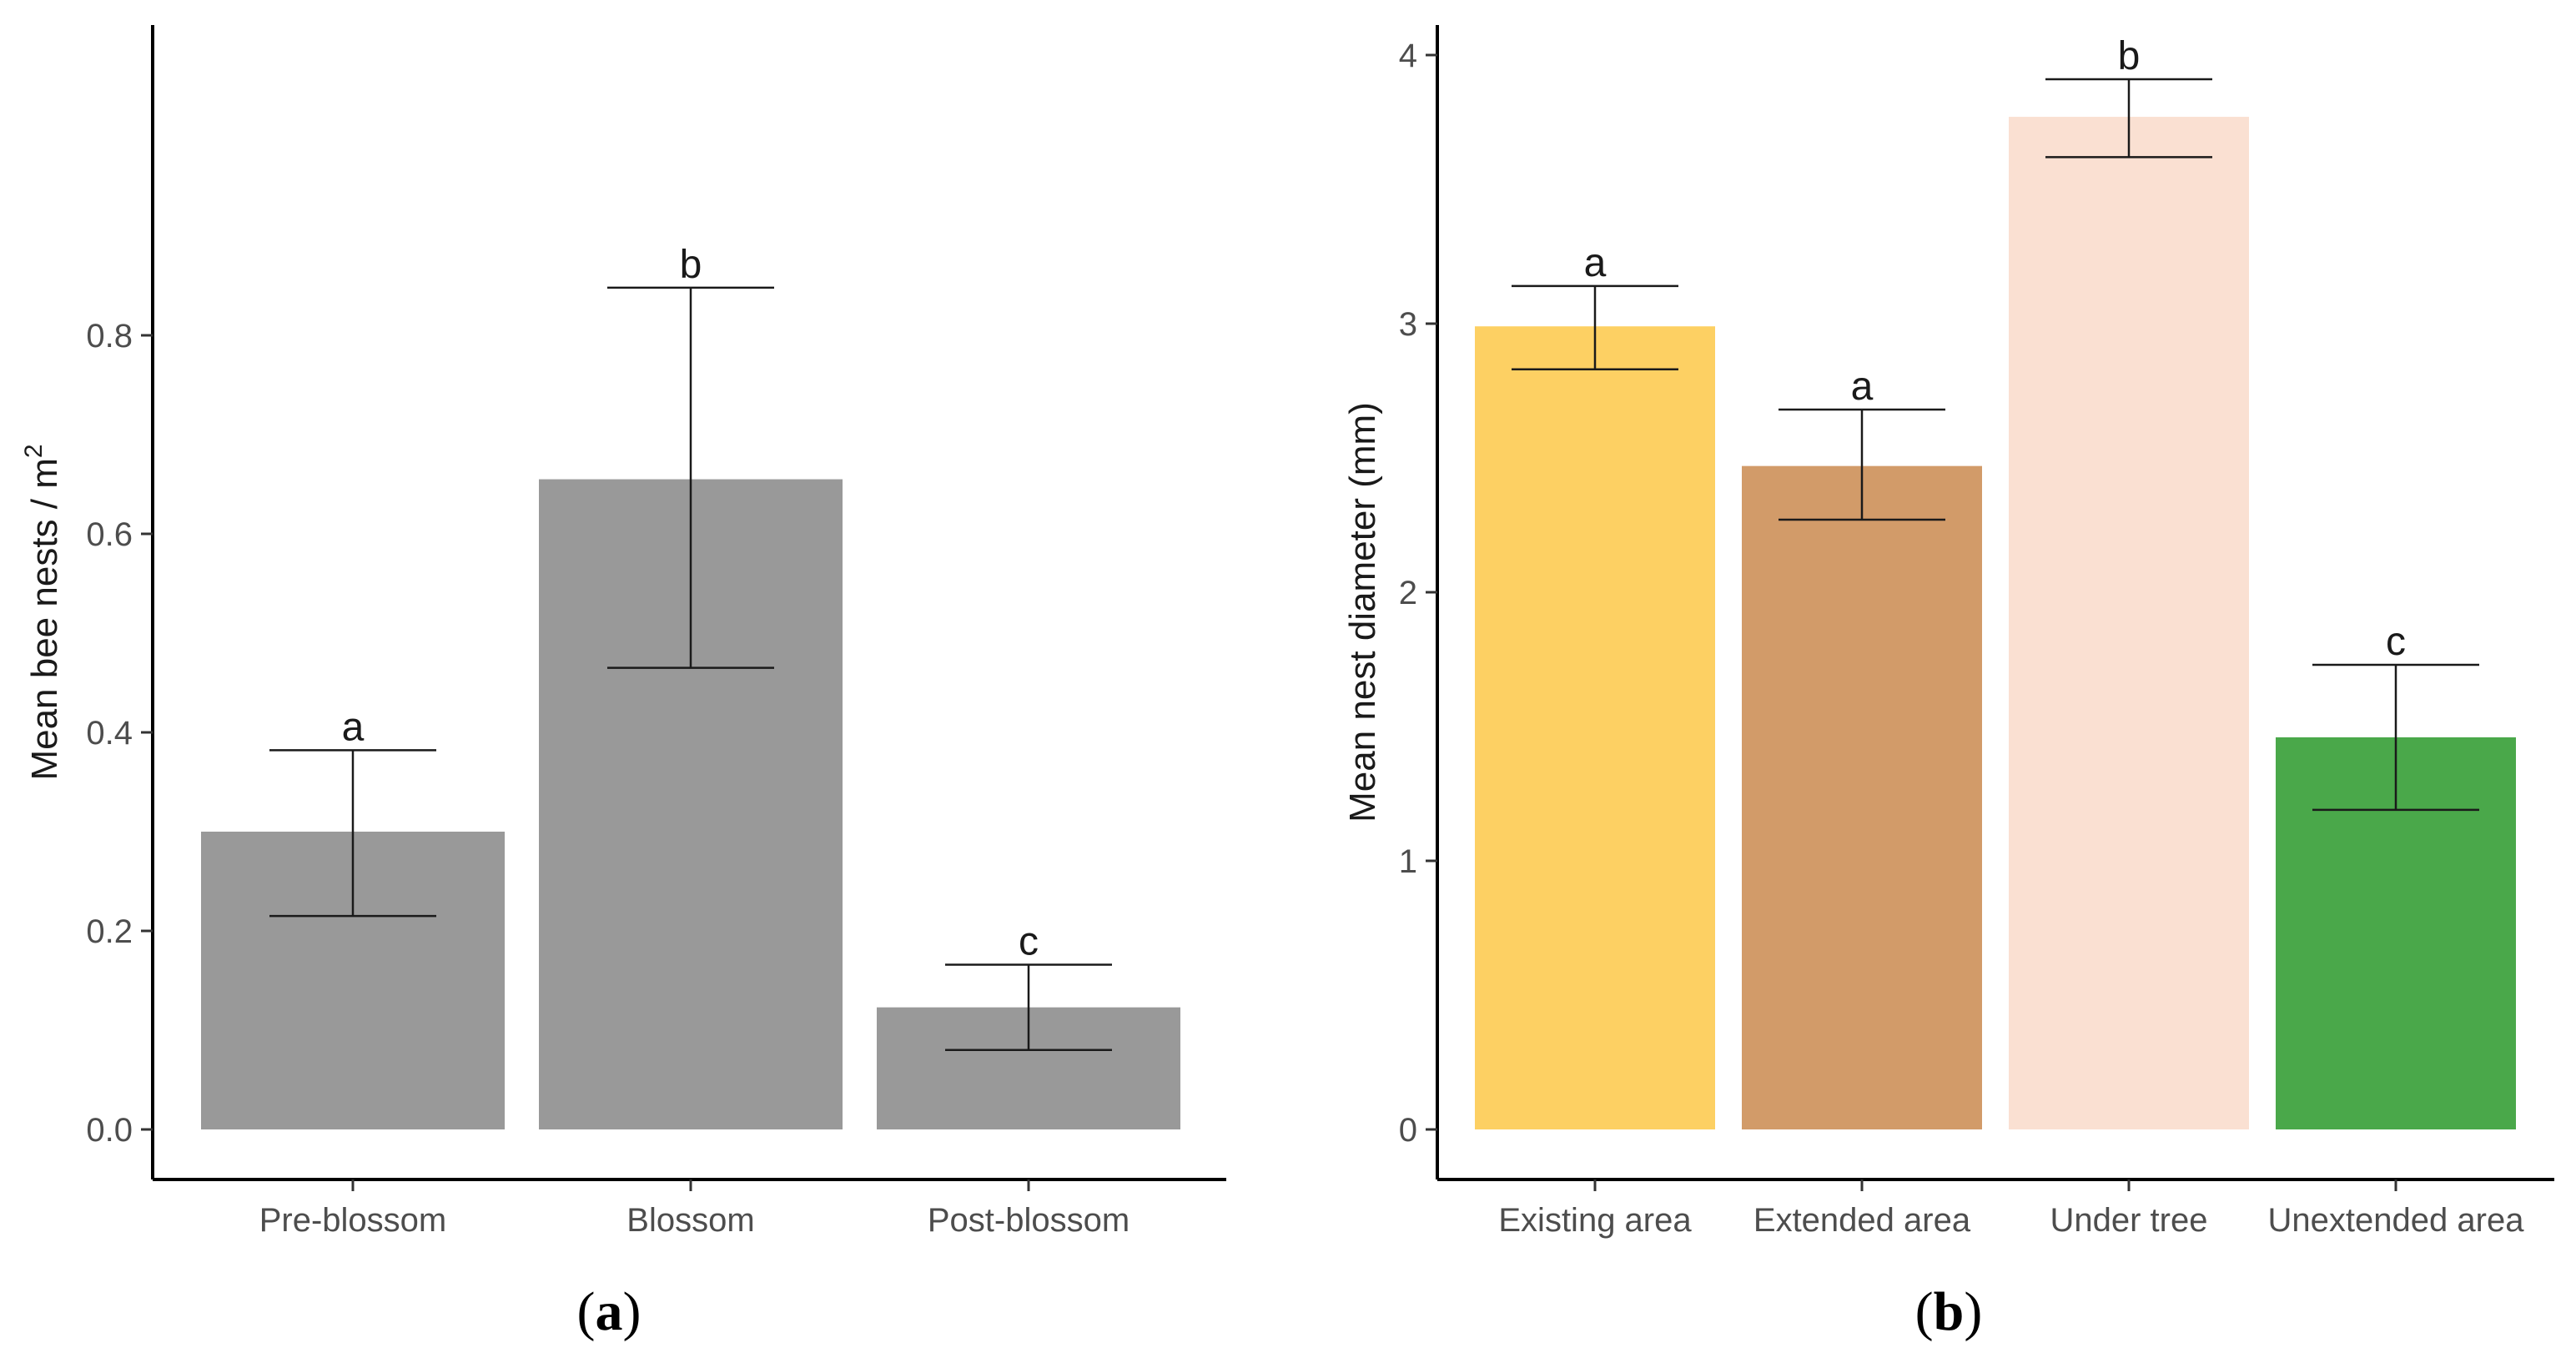 This screenshot has width=2576, height=1363. What do you see at coordinates (1029, 1220) in the screenshot?
I see `panel-a-x-tick-label: Post-blossom` at bounding box center [1029, 1220].